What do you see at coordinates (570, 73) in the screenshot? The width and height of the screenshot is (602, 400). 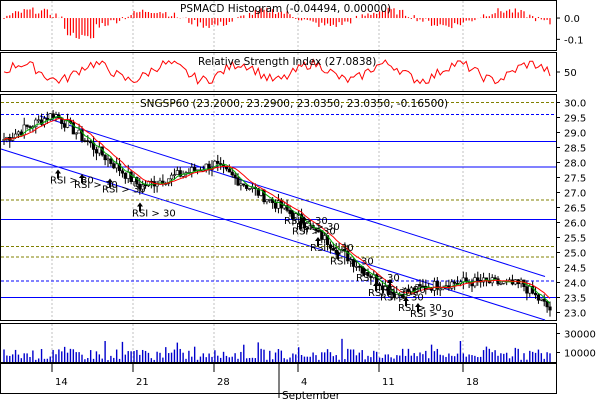 I see `y-tick-label: 50` at bounding box center [570, 73].